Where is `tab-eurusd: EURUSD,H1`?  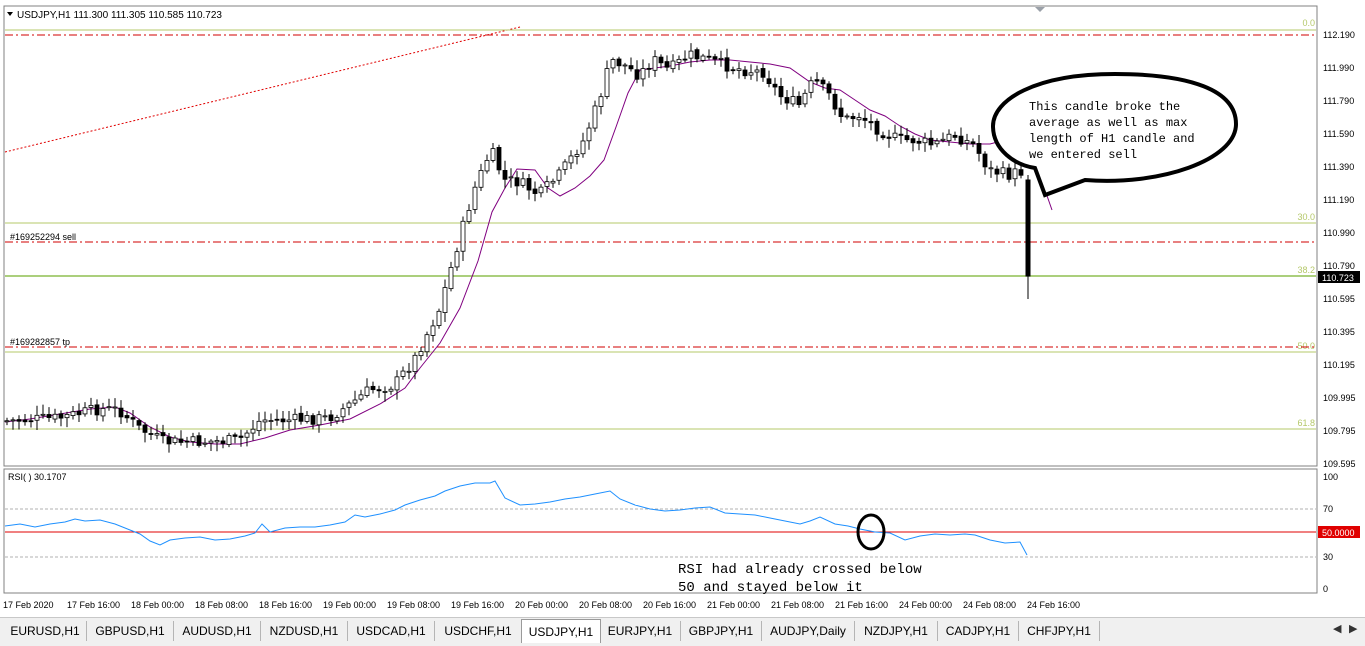
tab-eurusd: EURUSD,H1 is located at coordinates (45, 631).